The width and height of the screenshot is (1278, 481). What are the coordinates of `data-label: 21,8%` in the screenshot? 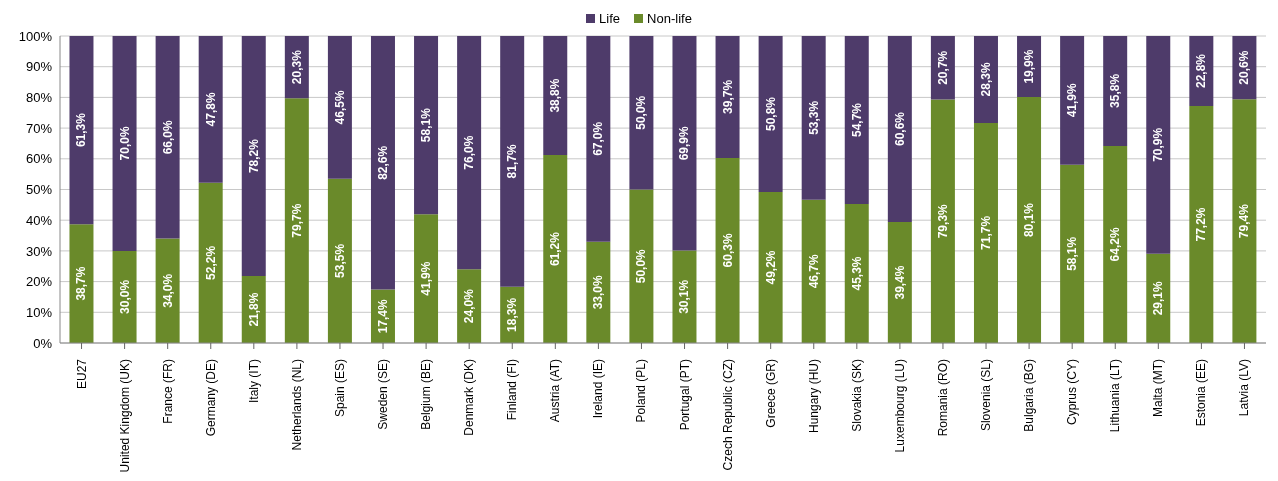 It's located at (253, 309).